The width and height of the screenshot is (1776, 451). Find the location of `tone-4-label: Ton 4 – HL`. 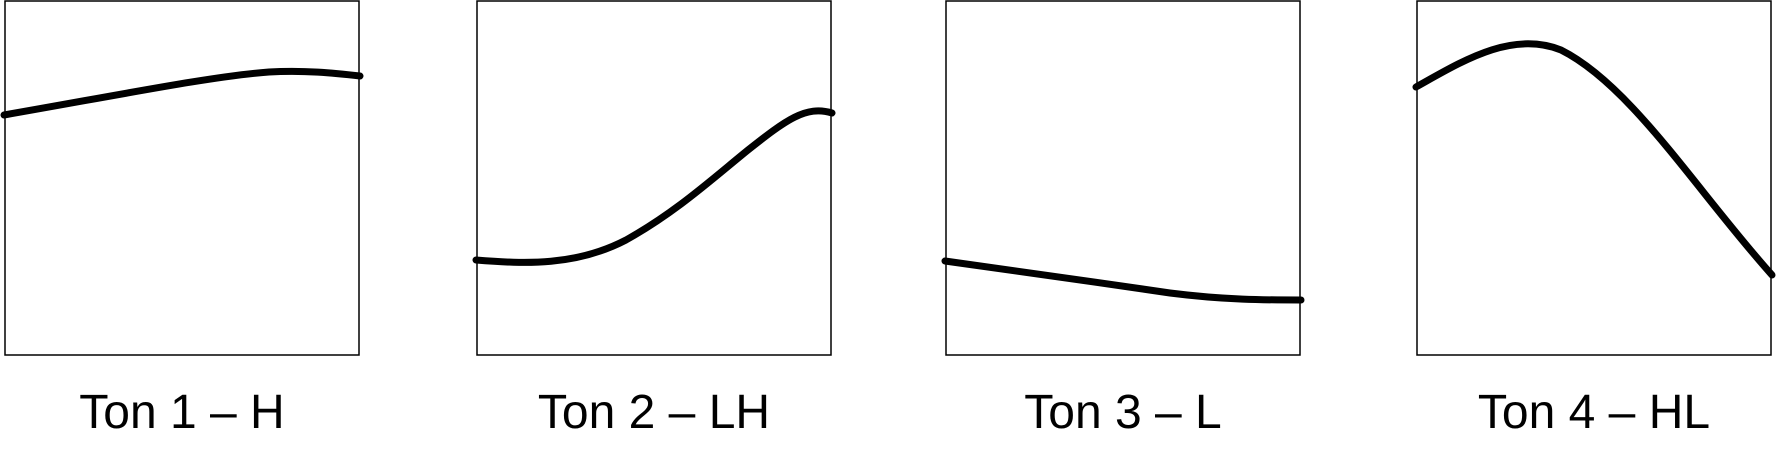

tone-4-label: Ton 4 – HL is located at coordinates (1594, 412).